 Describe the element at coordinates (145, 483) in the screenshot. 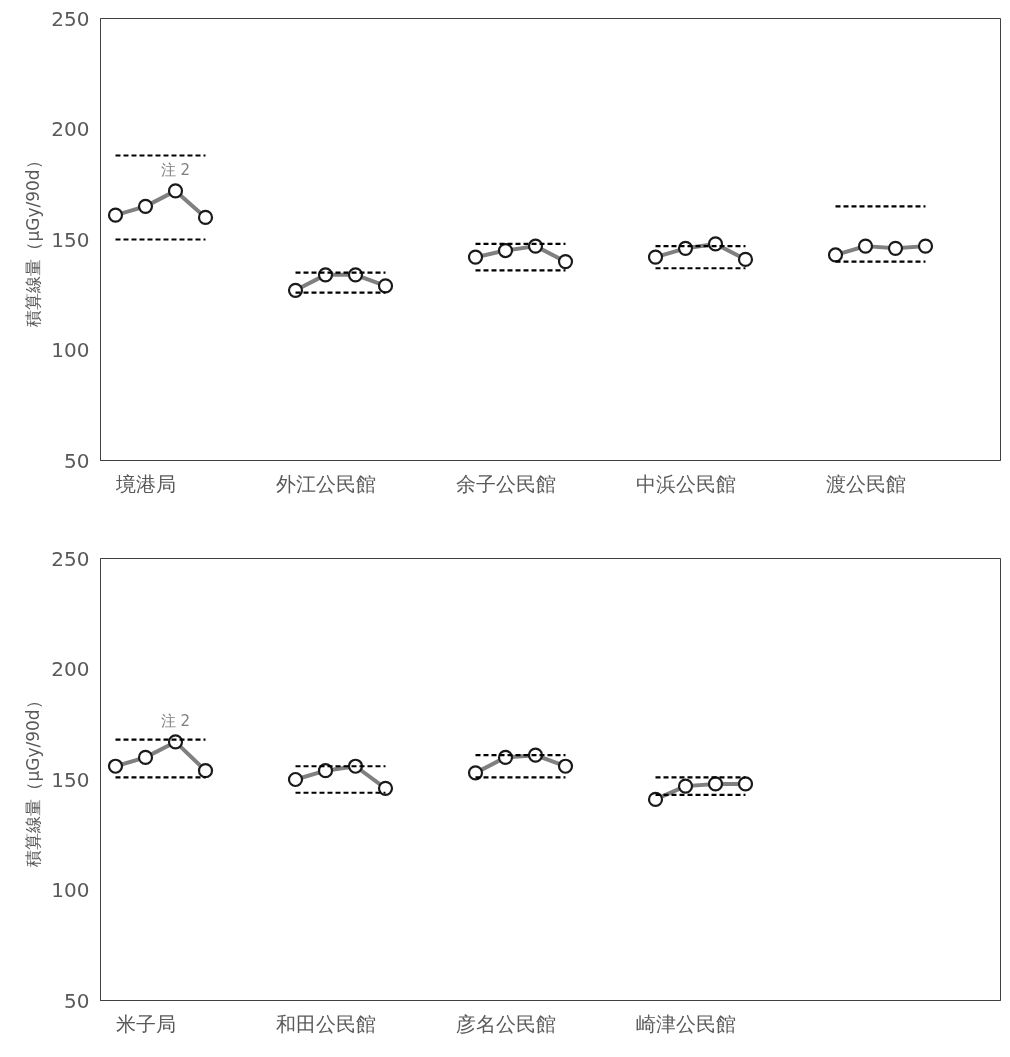

I see `x-tick-label: 境港局` at that location.